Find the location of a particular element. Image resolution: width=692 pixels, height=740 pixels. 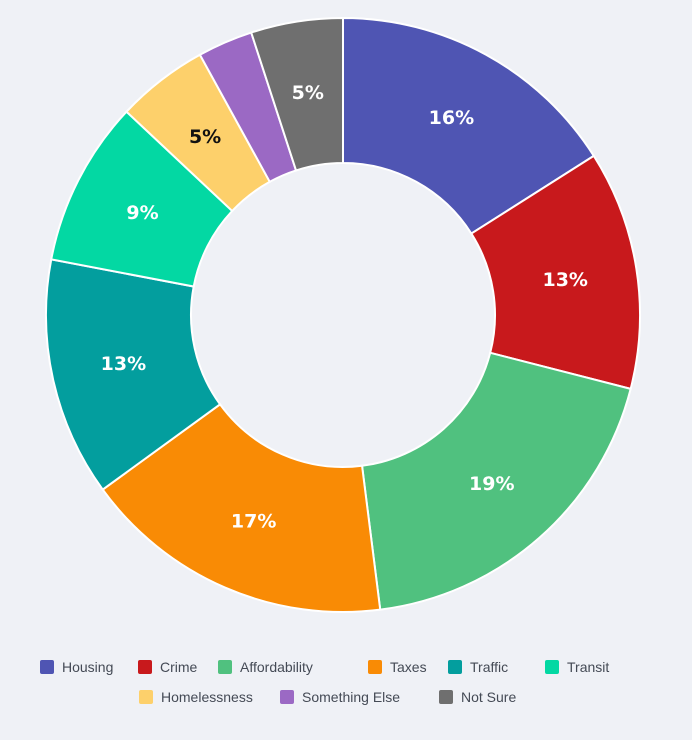

legend-item-crime: Crime is located at coordinates (167, 667).